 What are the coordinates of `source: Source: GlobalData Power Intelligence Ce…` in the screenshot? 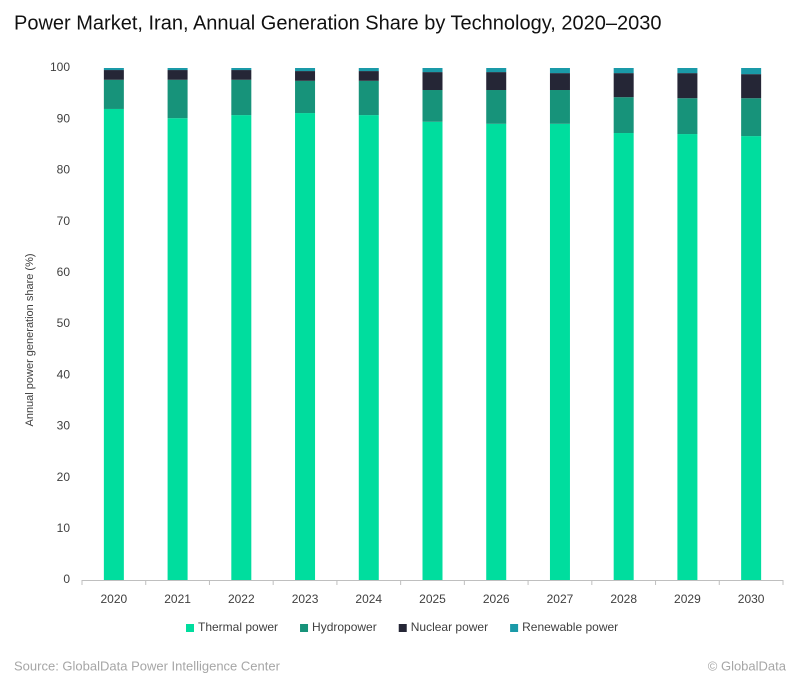 It's located at (147, 665).